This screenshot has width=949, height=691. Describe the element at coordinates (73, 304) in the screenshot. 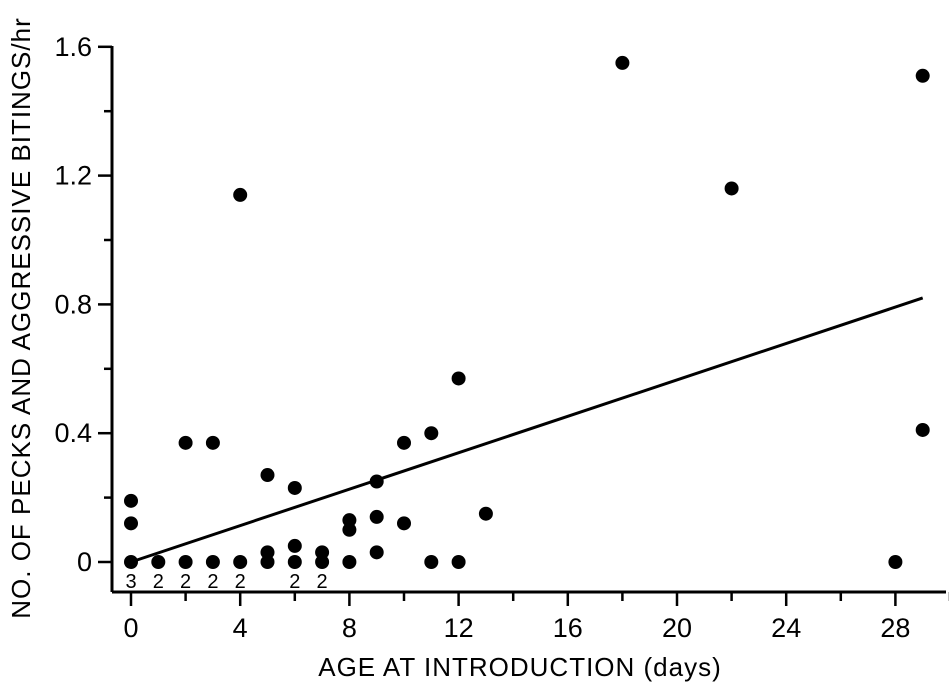

I see `y-tick-label: 0.8` at that location.